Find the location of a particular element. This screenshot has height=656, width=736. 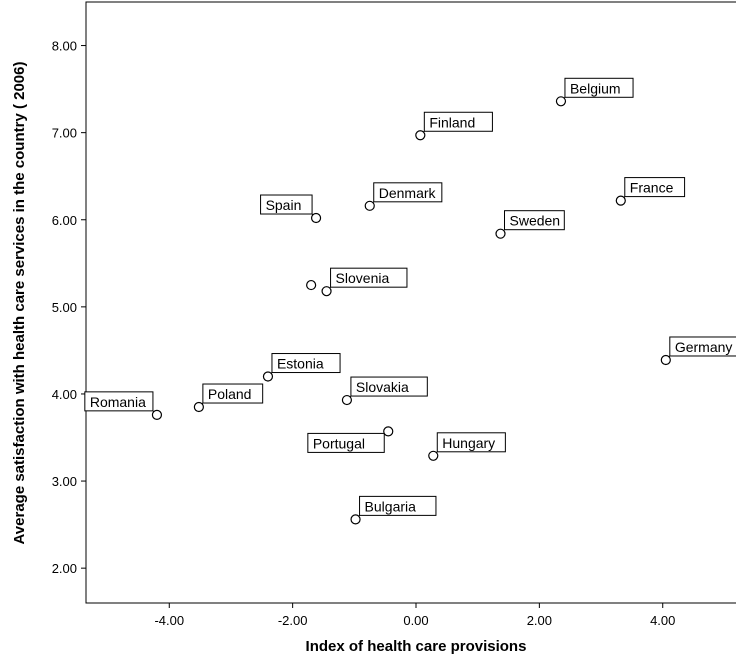

x-axis: -4.00 -2.00 0.00 2.00 4.00 is located at coordinates (414, 615).